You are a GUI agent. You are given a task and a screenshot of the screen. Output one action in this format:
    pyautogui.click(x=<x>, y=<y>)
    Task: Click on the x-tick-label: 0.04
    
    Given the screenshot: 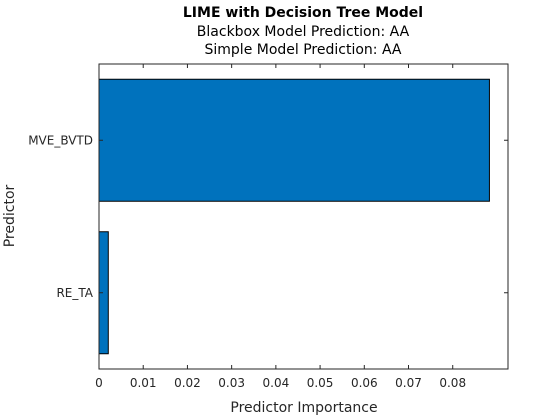 What is the action you would take?
    pyautogui.click(x=276, y=383)
    